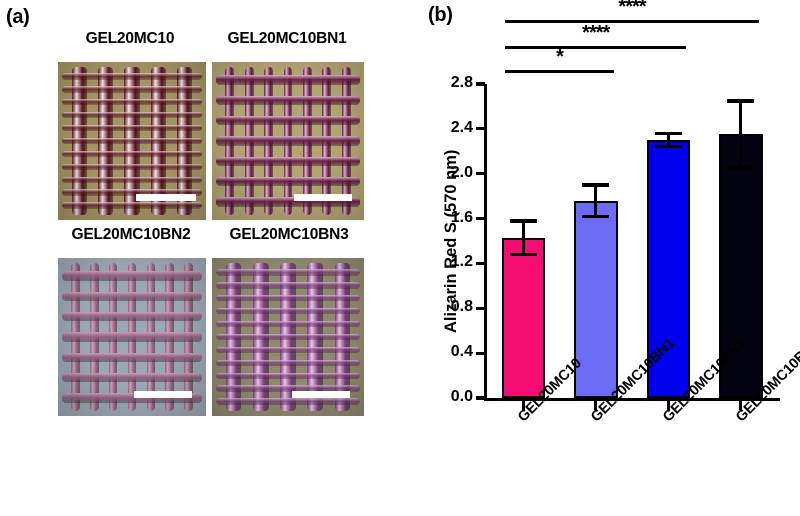  Describe the element at coordinates (461, 307) in the screenshot. I see `y-tick-label: 0.8` at that location.